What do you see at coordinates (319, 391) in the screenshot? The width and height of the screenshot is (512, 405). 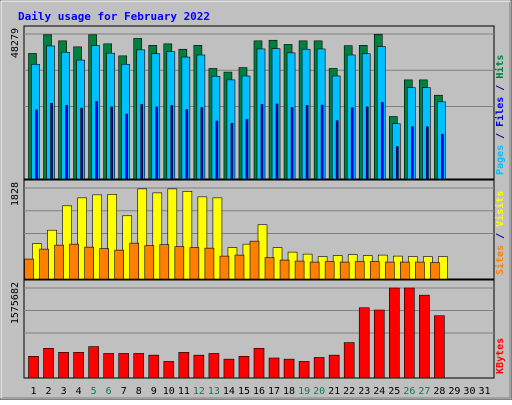 I see `x-tick-label-20: 20` at bounding box center [319, 391].